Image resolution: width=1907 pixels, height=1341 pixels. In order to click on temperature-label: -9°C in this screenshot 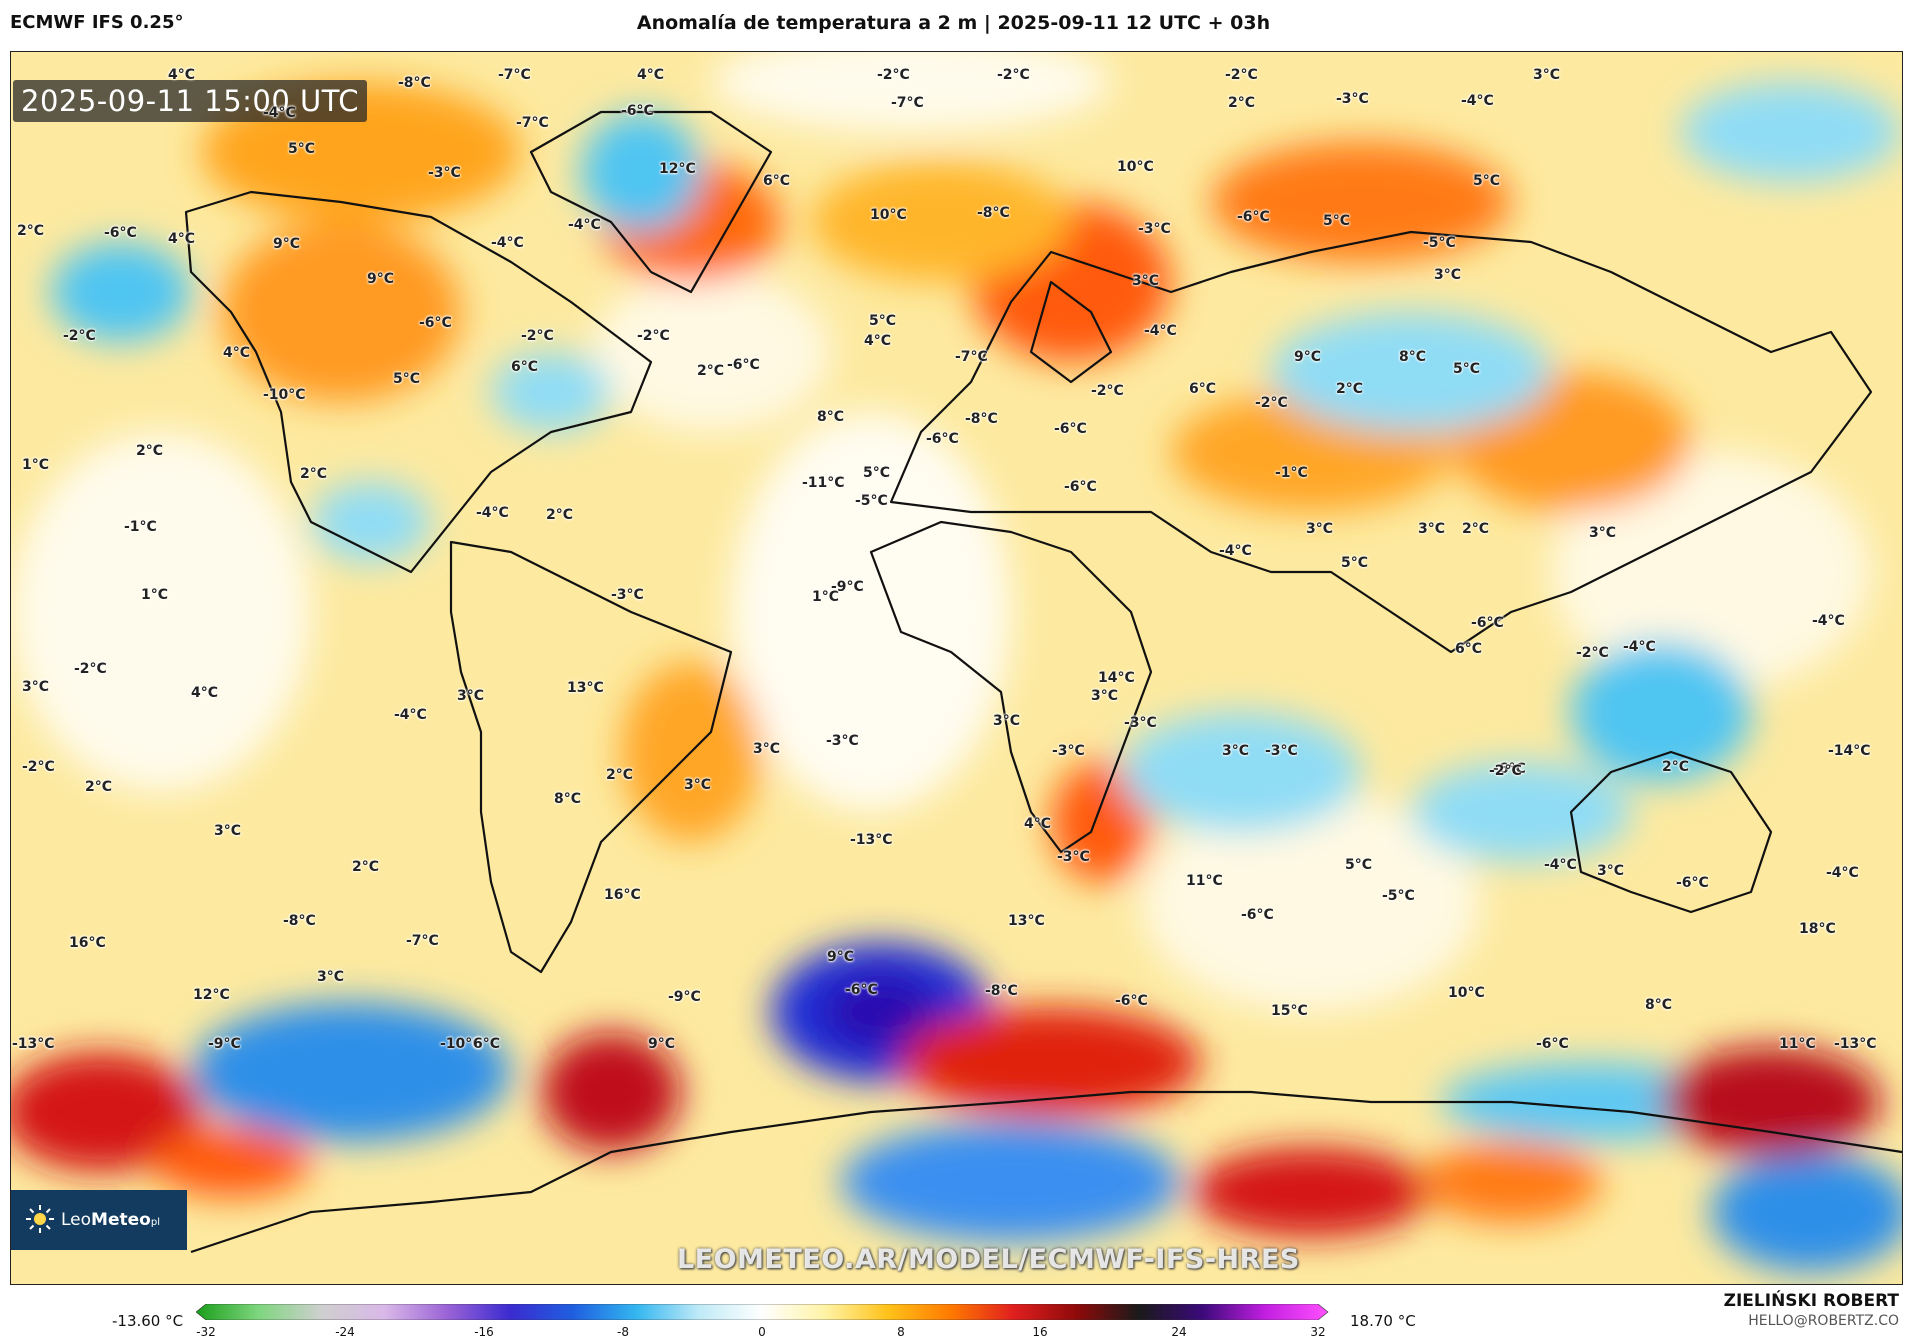, I will do `click(684, 997)`.